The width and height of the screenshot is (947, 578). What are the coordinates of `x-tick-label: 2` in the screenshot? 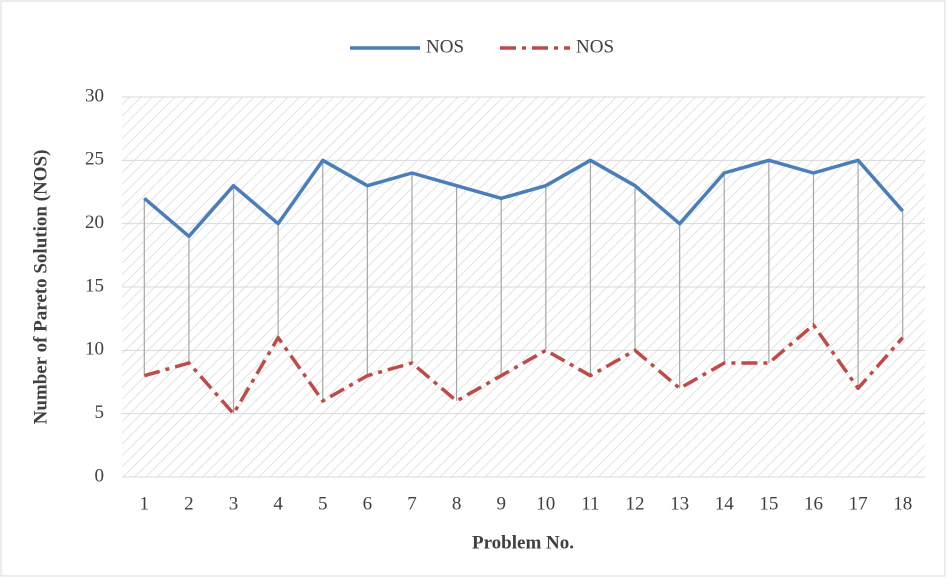 It's located at (189, 503).